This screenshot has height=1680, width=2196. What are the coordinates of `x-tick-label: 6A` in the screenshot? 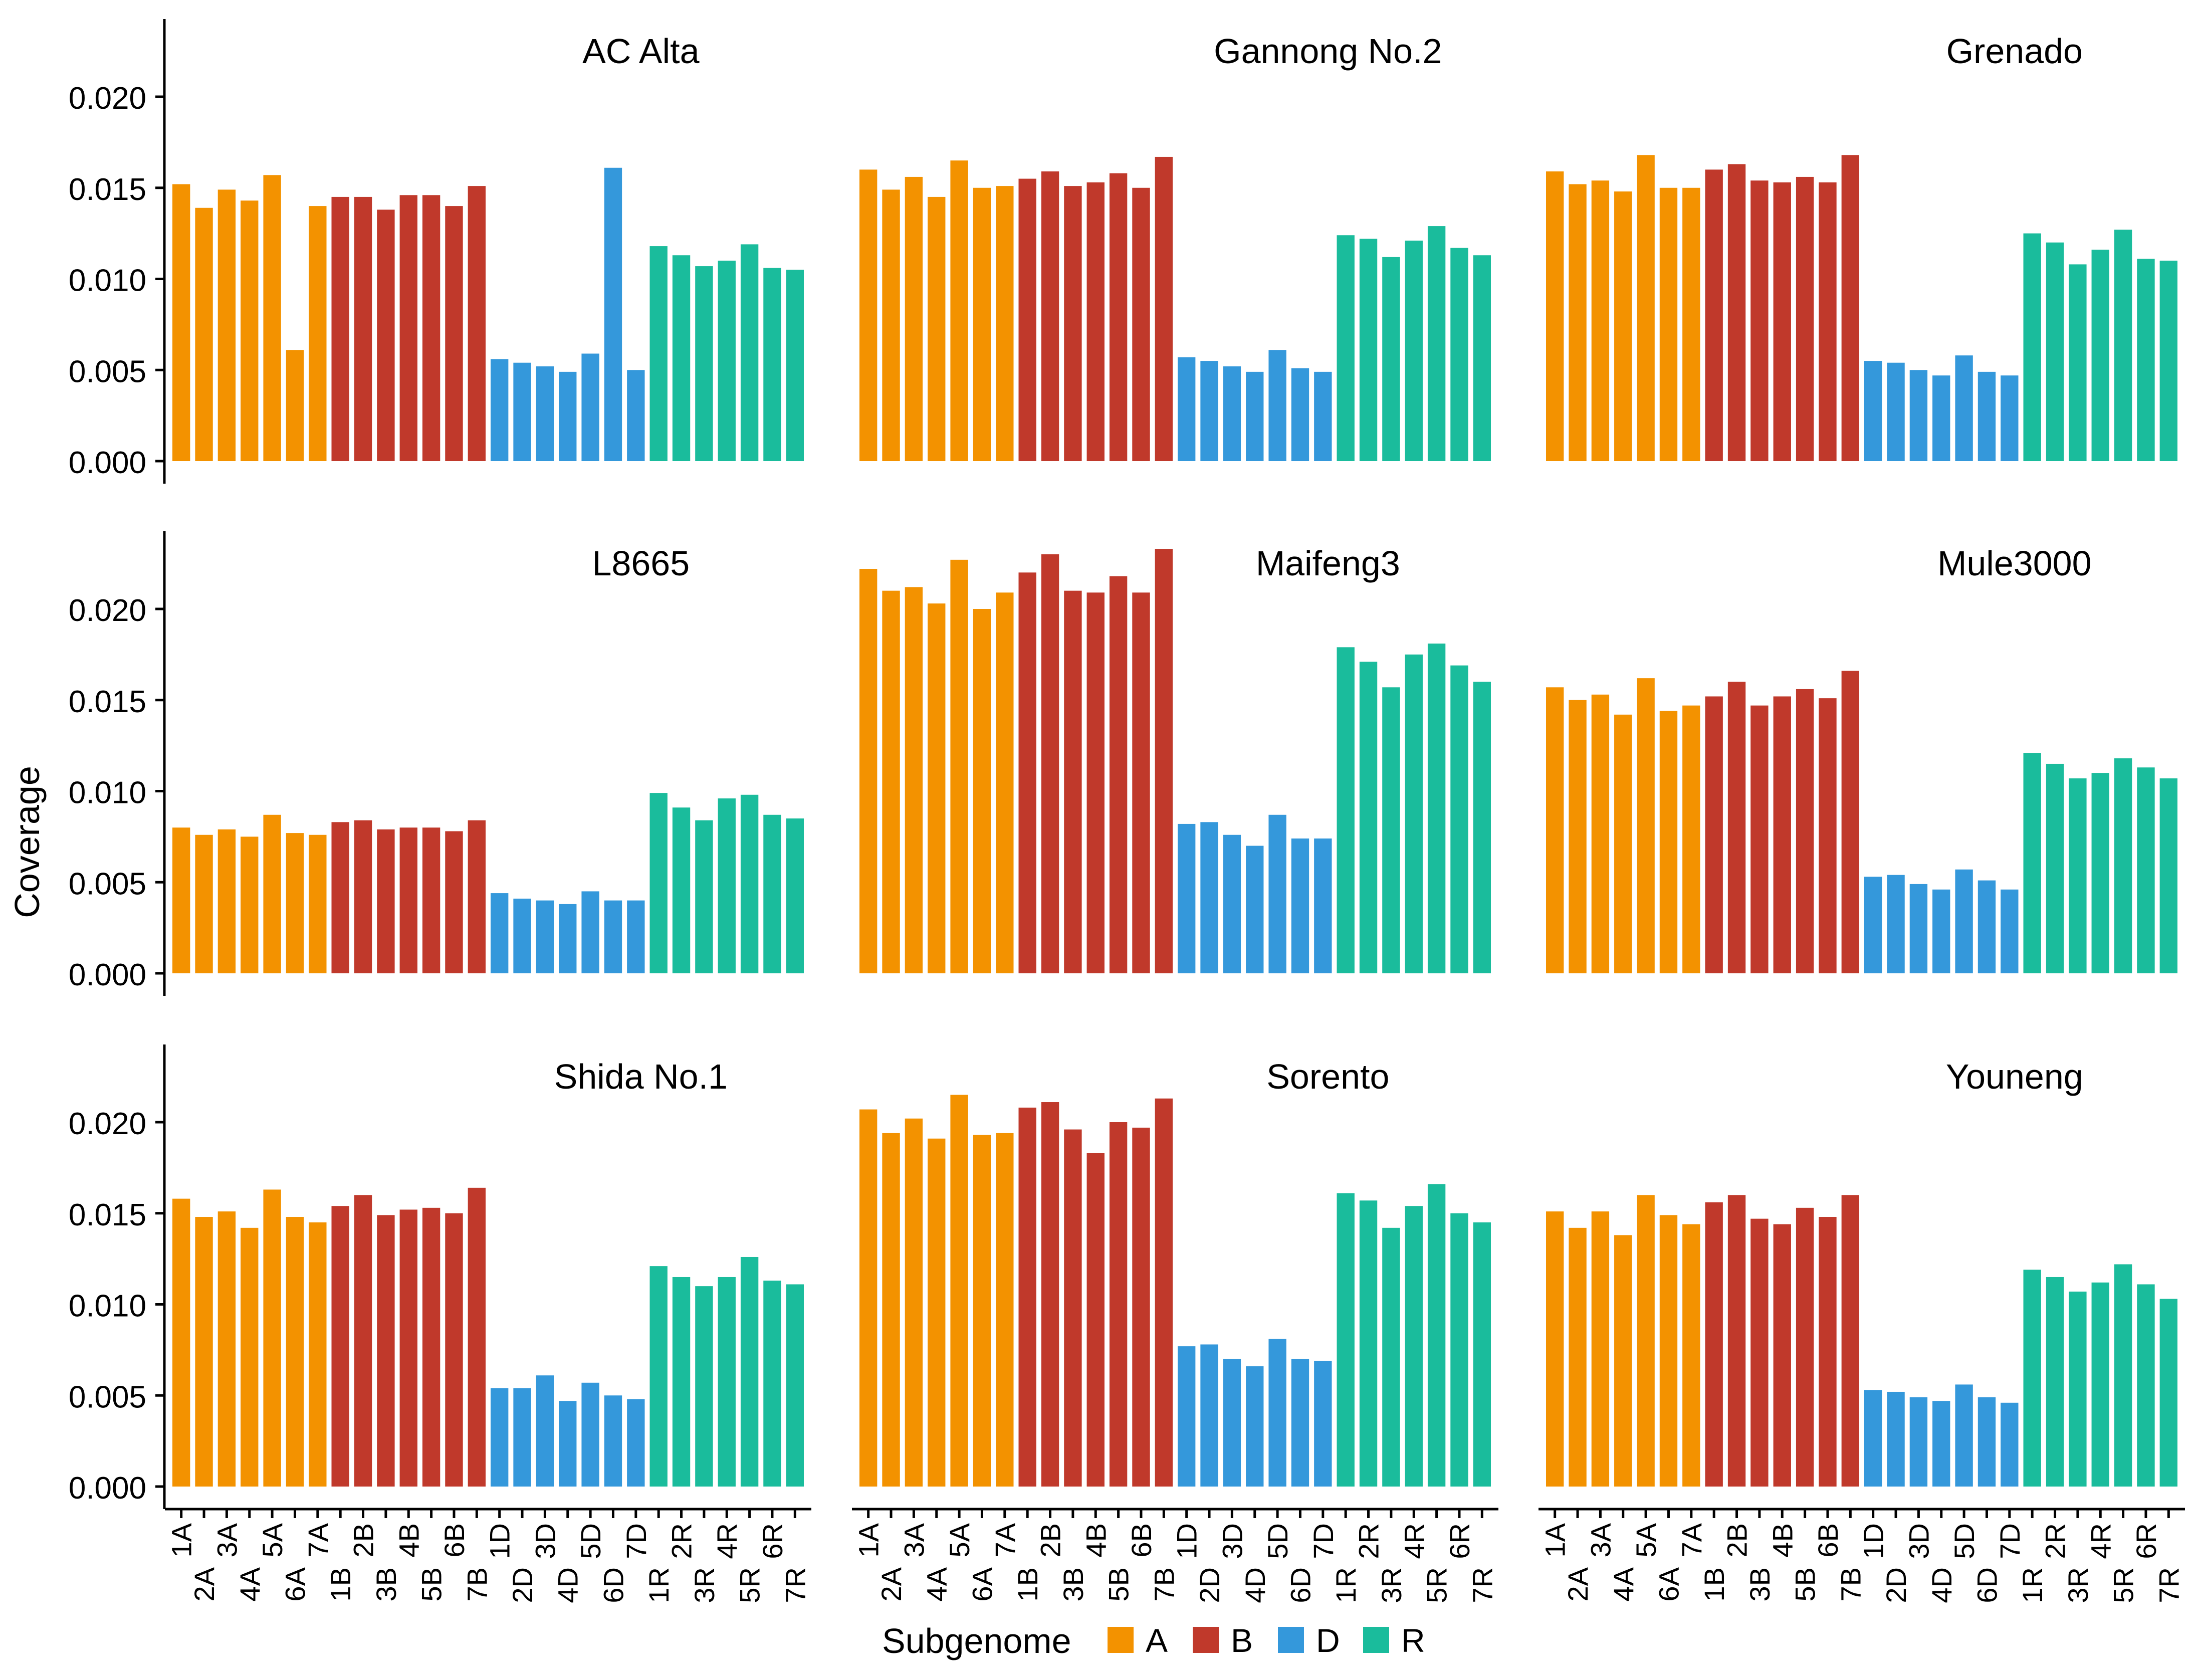 It's located at (296, 1584).